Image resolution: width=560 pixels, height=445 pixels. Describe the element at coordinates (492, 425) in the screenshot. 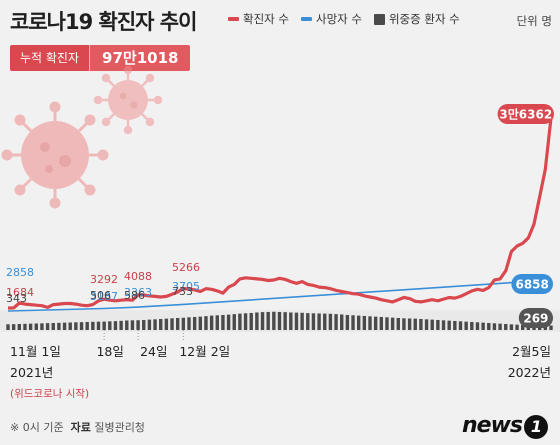

I see `logo-text: news` at that location.